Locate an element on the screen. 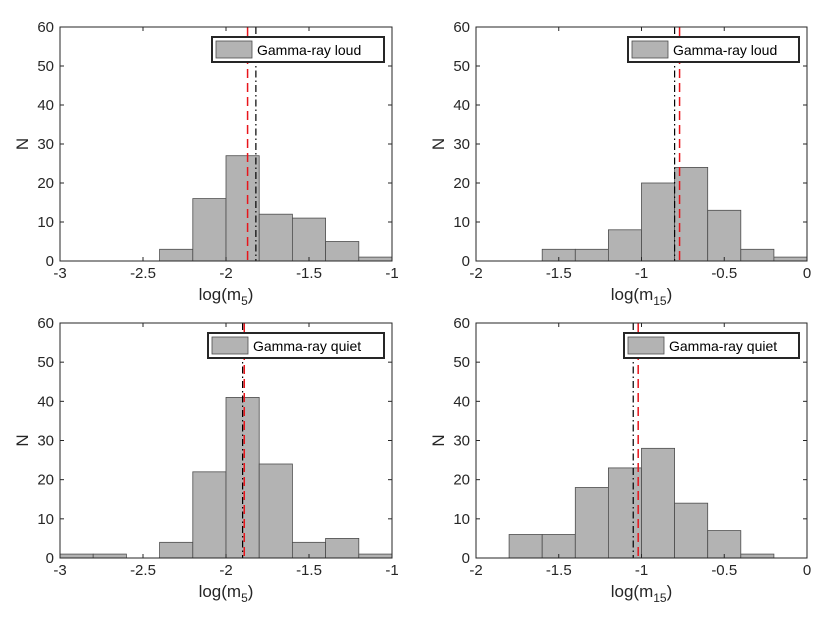 Image resolution: width=830 pixels, height=620 pixels. legend-label: Gamma-ray quiet is located at coordinates (307, 346).